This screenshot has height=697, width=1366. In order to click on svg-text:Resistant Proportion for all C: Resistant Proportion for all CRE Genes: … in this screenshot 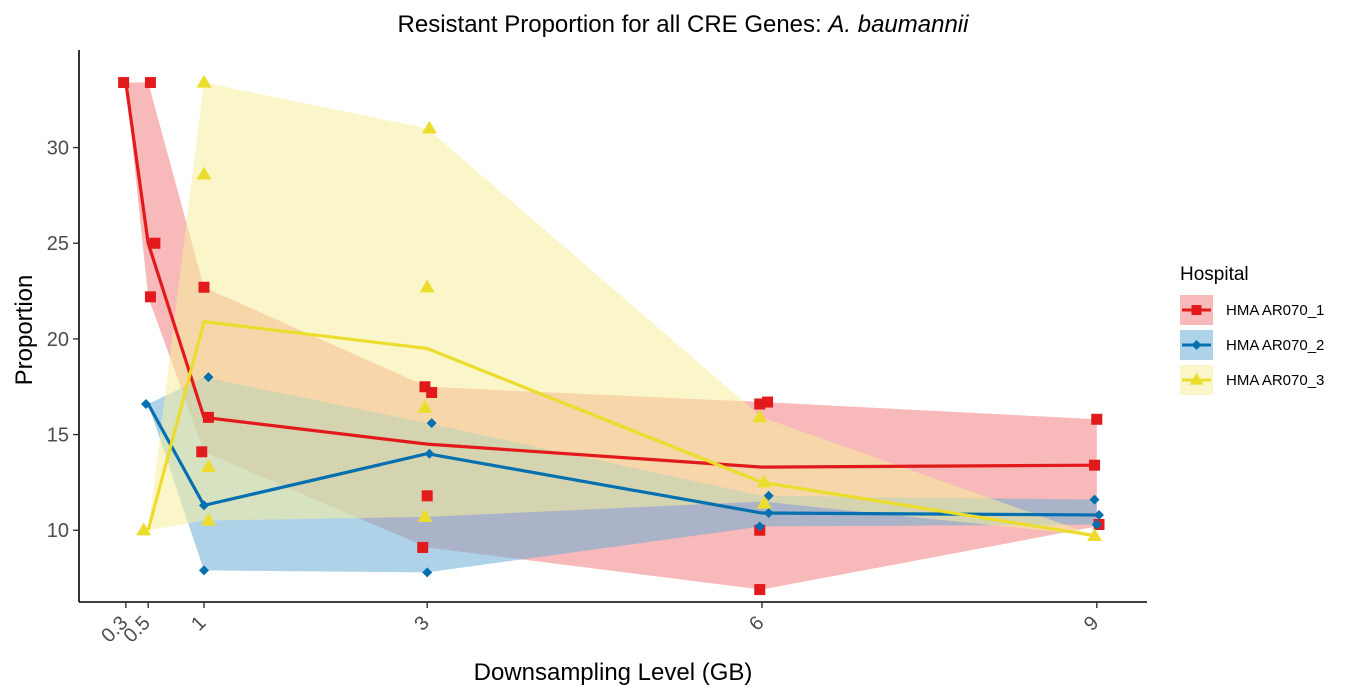, I will do `click(684, 24)`.